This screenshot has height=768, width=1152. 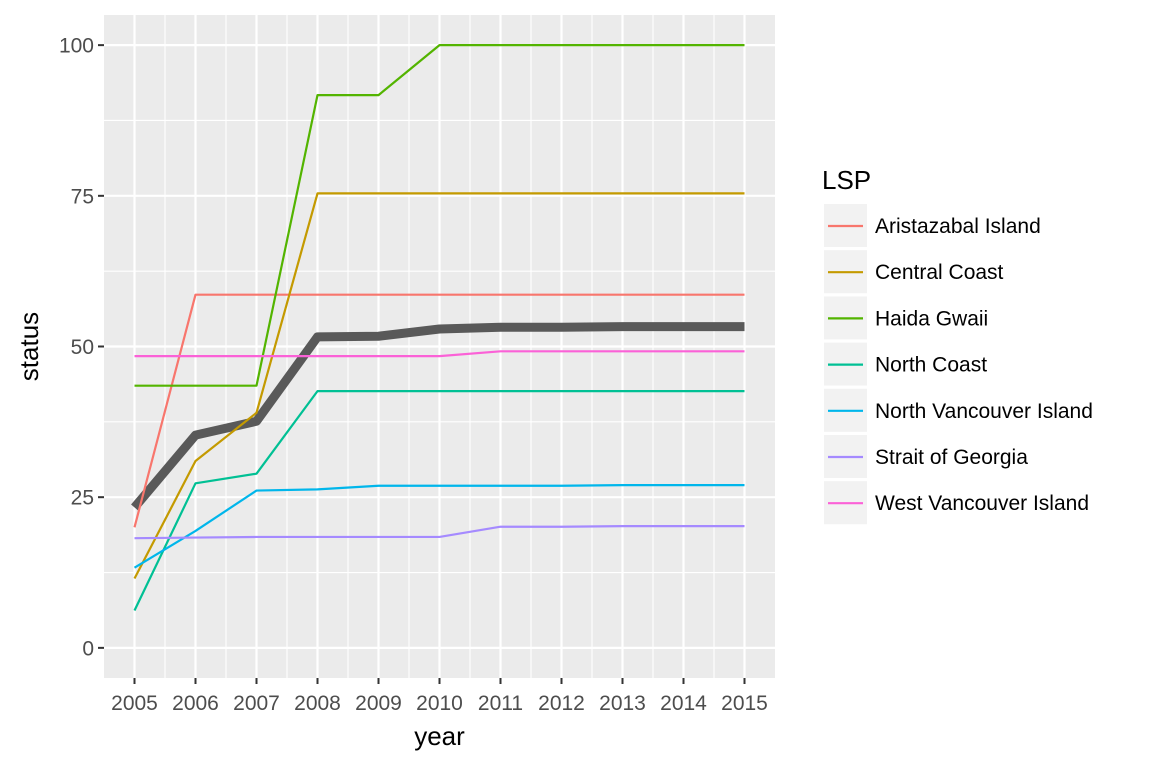 I want to click on legend-item: North Coast, so click(x=905, y=364).